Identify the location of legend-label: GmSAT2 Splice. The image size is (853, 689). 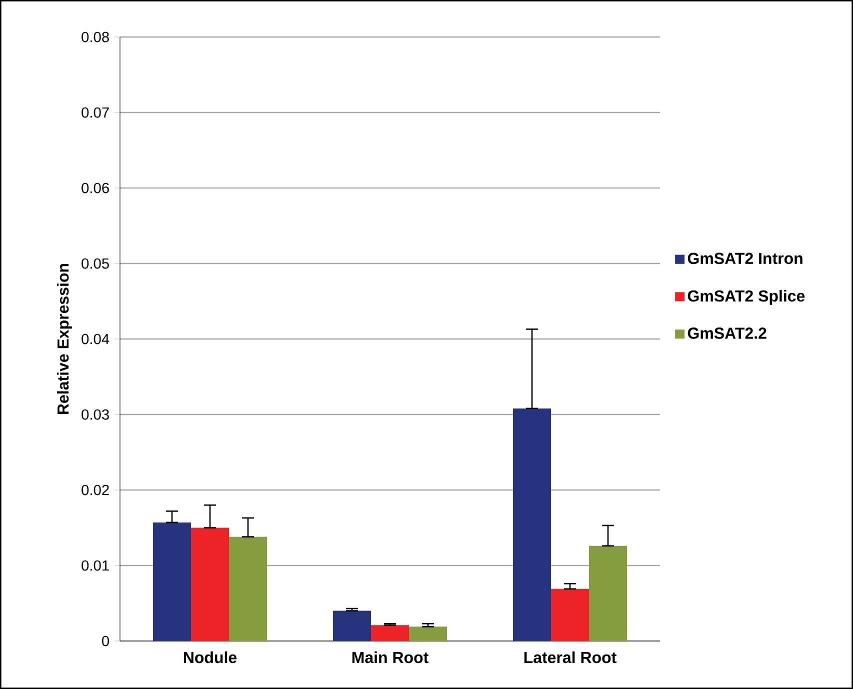
(746, 297).